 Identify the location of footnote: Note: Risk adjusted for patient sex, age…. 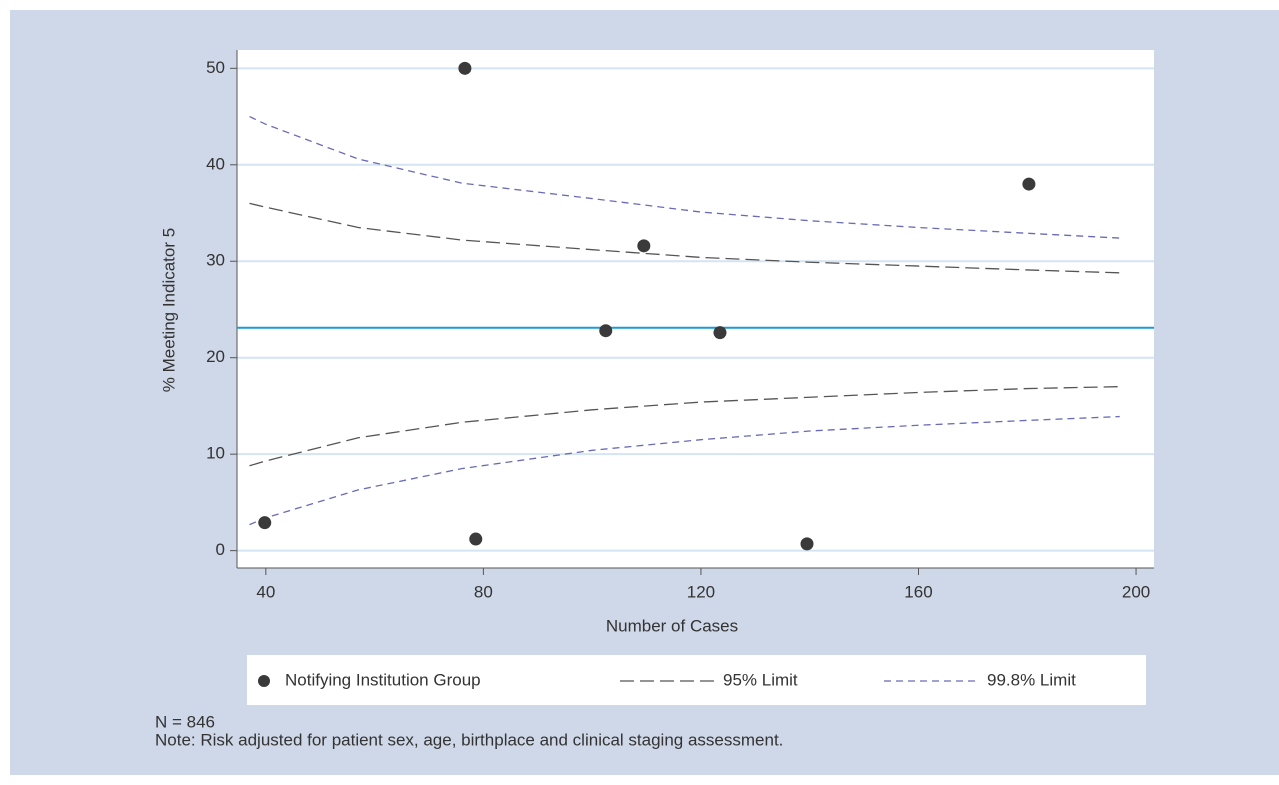
(469, 739).